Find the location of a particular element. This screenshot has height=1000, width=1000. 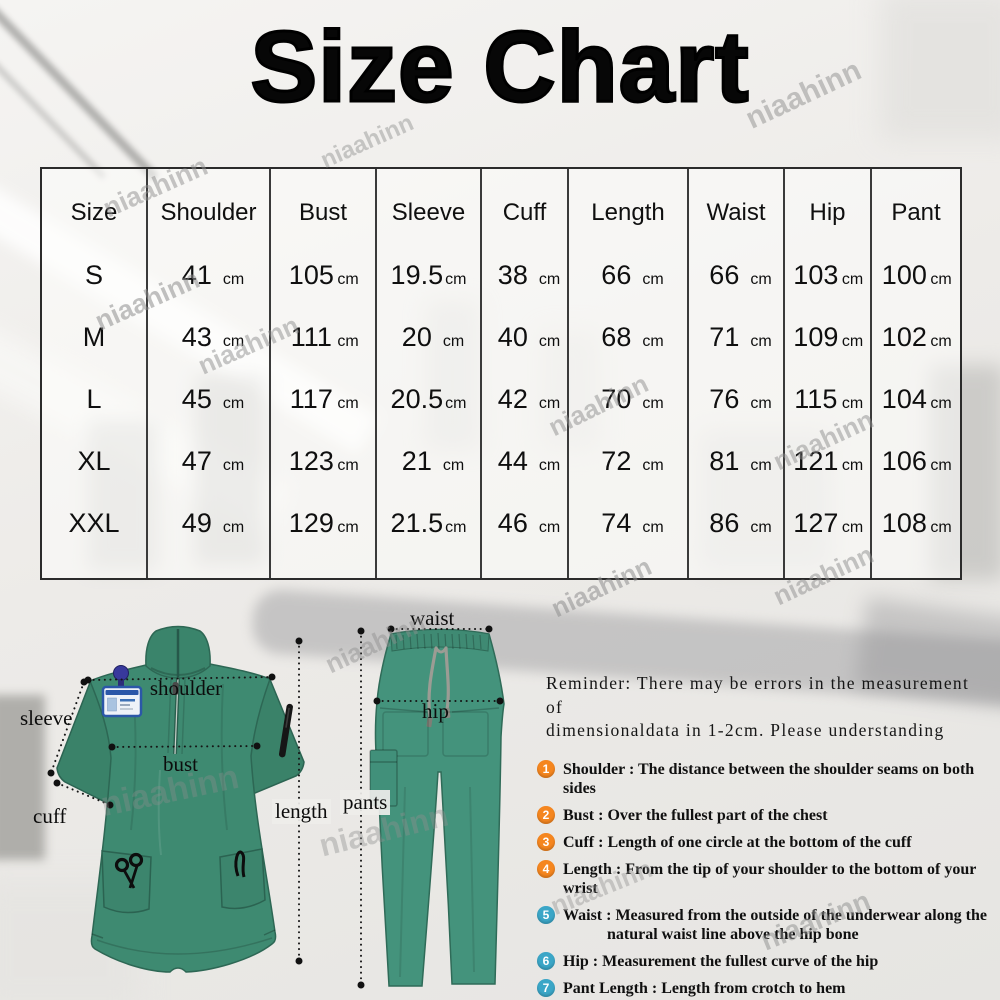

measurement-cell: 20 cm is located at coordinates (429, 337).